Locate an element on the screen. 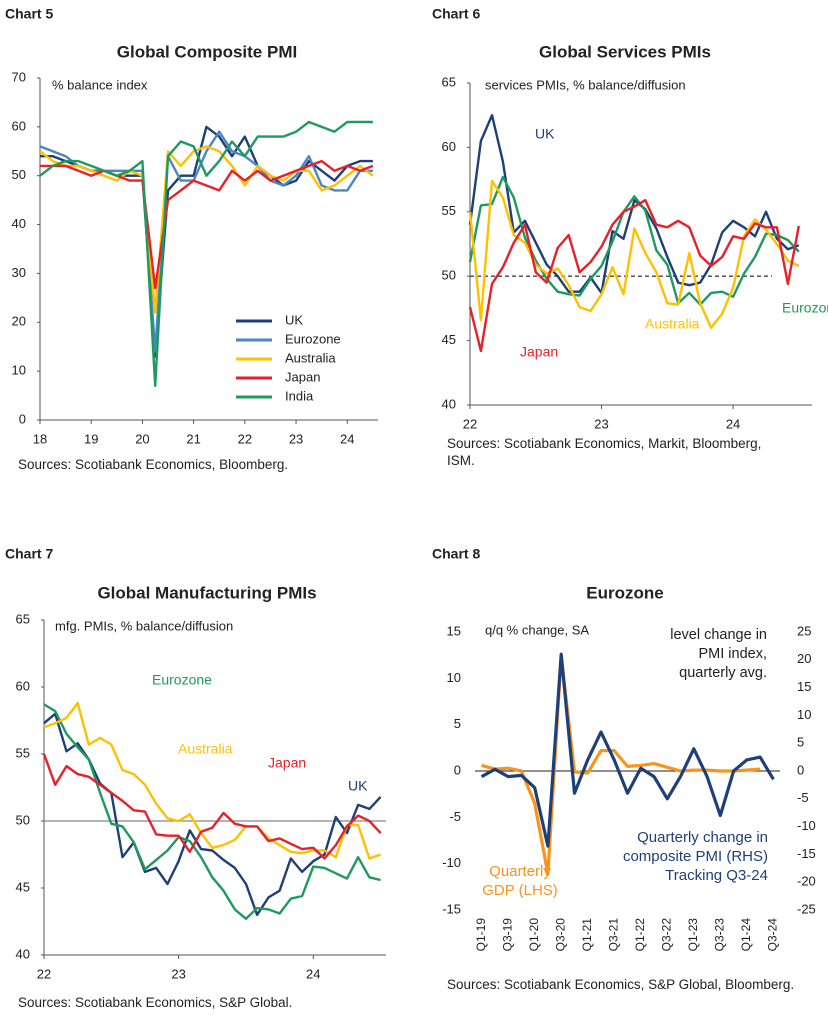 Image resolution: width=828 pixels, height=1023 pixels. chart-title: Global Manufacturing PMIs is located at coordinates (206, 592).